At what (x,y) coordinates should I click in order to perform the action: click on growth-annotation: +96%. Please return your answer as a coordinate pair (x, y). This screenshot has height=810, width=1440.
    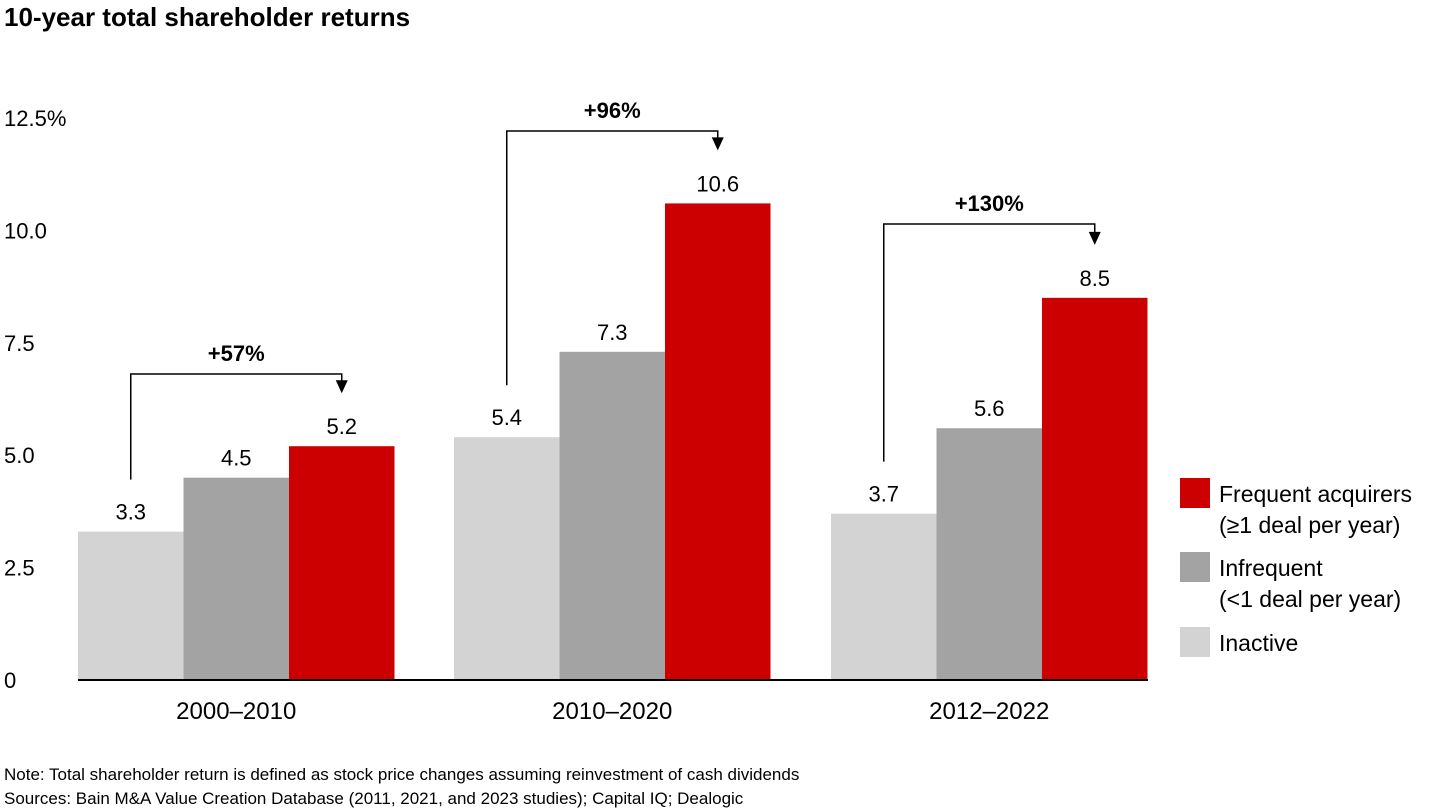
    Looking at the image, I should click on (615, 242).